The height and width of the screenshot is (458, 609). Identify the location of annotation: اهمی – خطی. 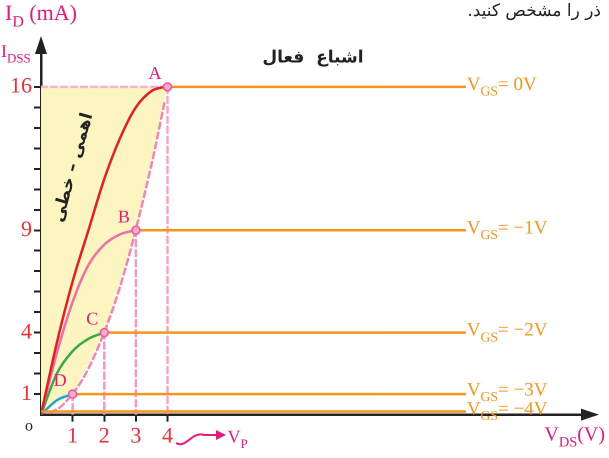
(73, 167).